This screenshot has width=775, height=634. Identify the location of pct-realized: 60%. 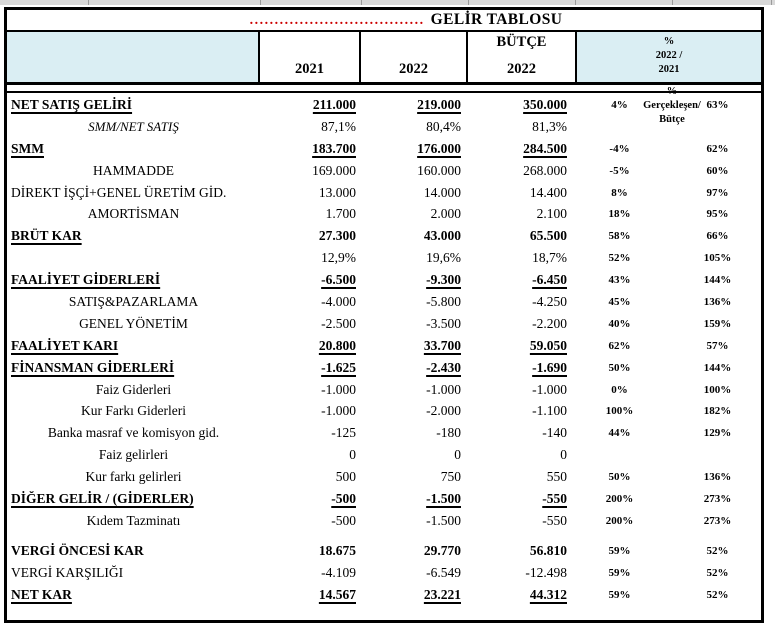
(717, 170).